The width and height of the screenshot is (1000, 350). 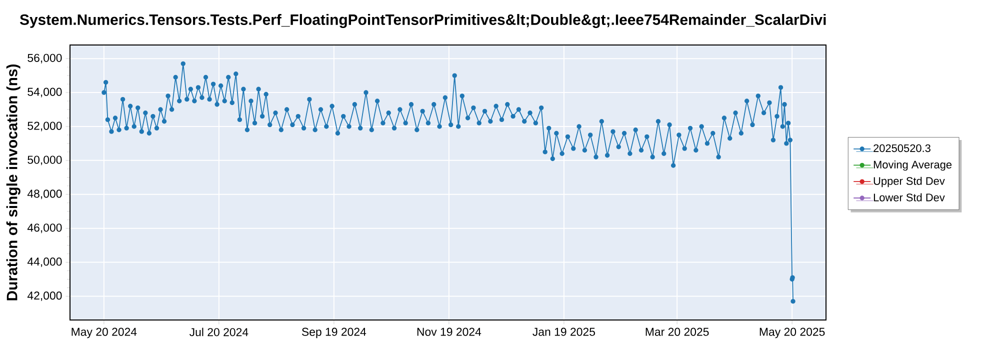 I want to click on y-tick-label: 42,000, so click(x=44, y=296).